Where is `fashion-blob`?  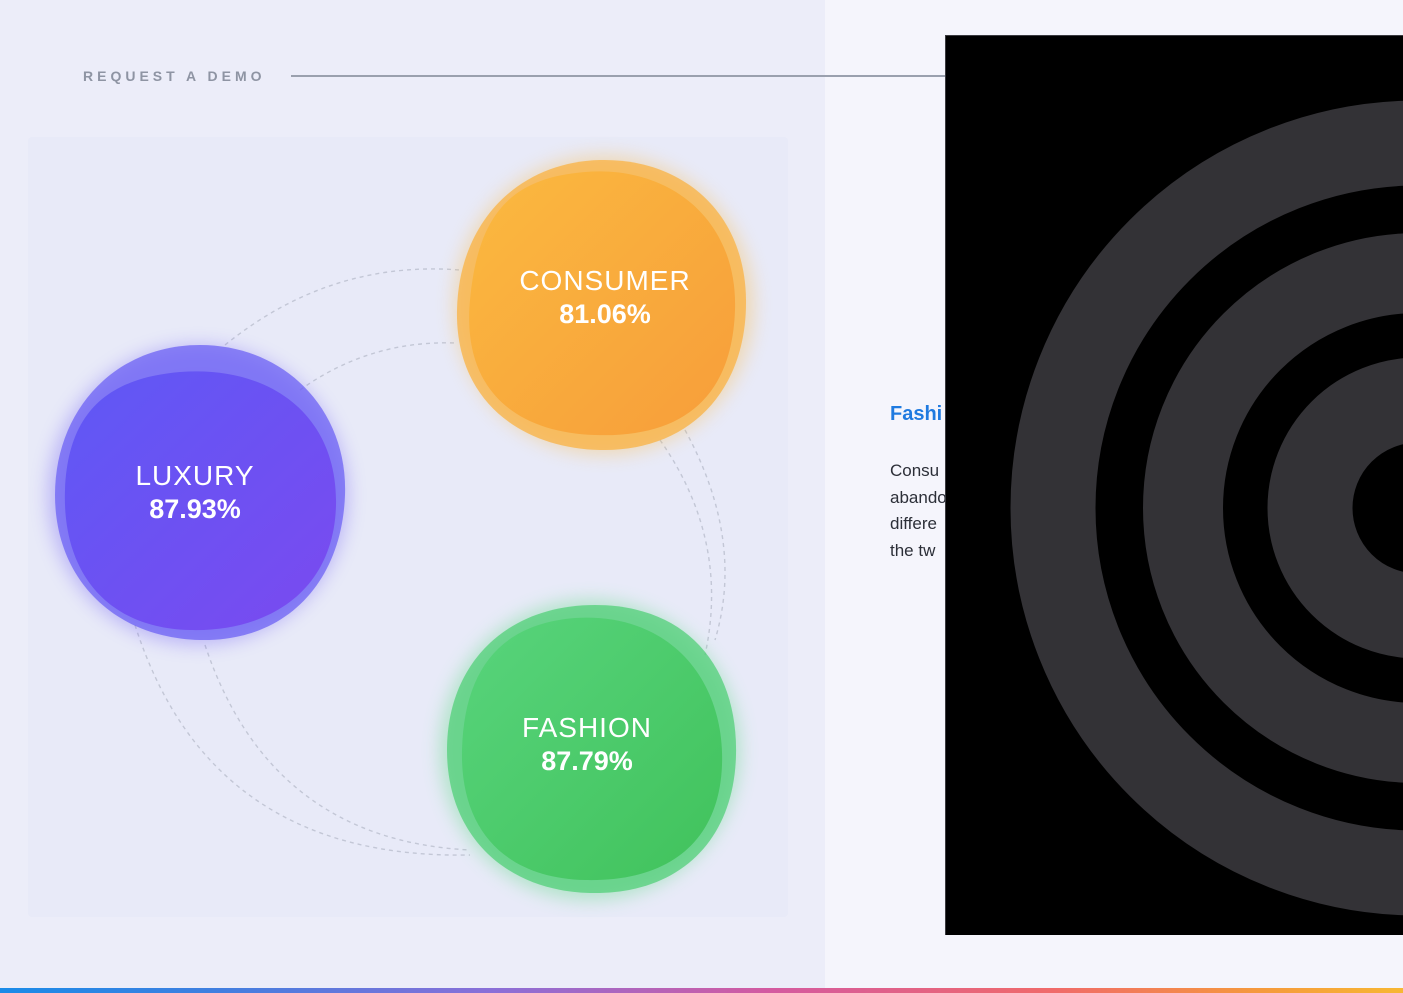
fashion-blob is located at coordinates (590, 750).